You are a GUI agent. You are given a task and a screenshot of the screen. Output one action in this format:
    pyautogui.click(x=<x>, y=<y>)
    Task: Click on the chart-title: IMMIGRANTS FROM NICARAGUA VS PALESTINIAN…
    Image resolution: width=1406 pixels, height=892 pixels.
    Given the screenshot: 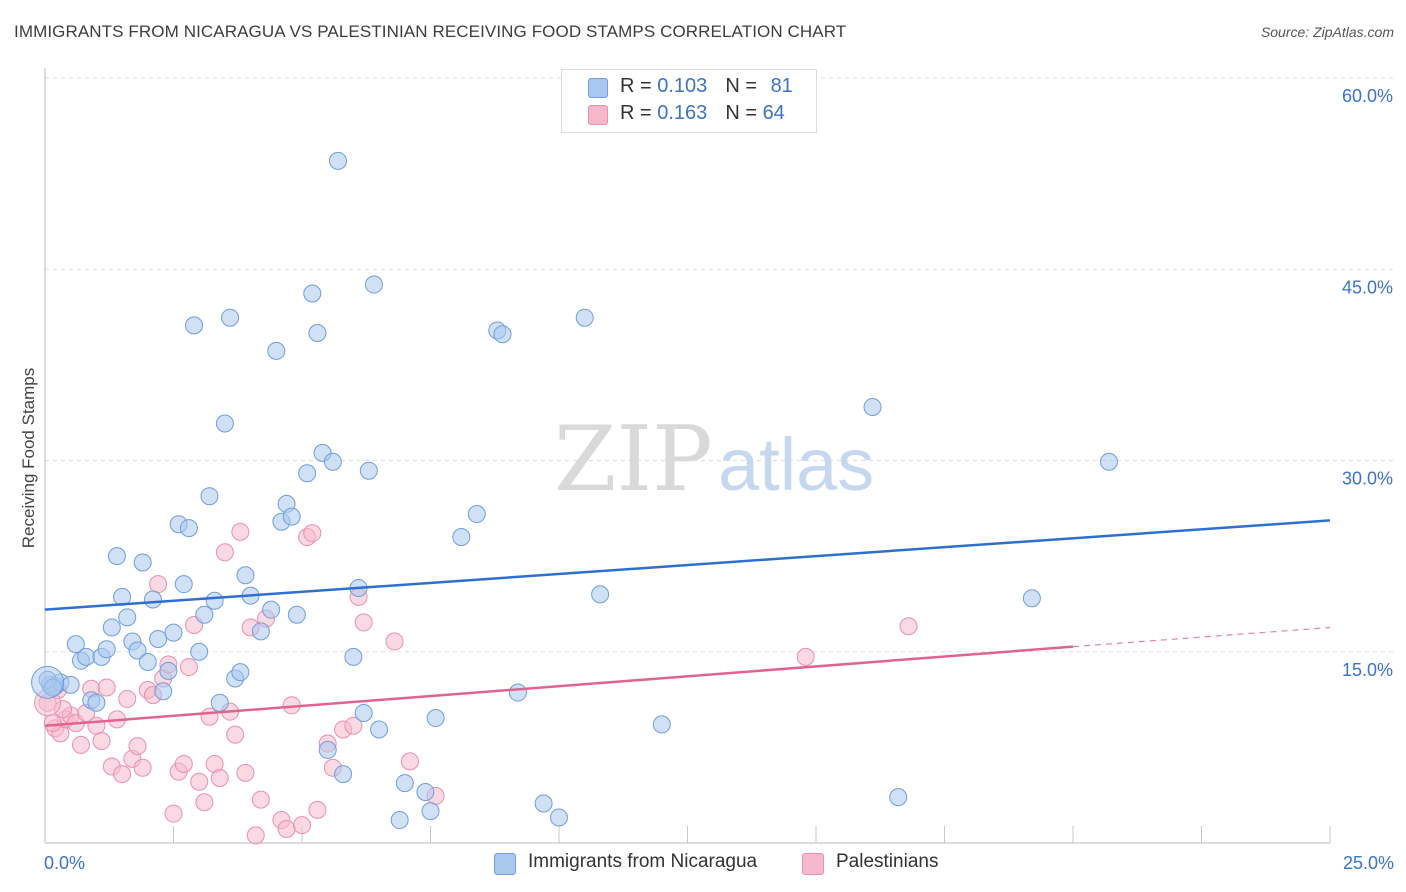 What is the action you would take?
    pyautogui.click(x=430, y=31)
    